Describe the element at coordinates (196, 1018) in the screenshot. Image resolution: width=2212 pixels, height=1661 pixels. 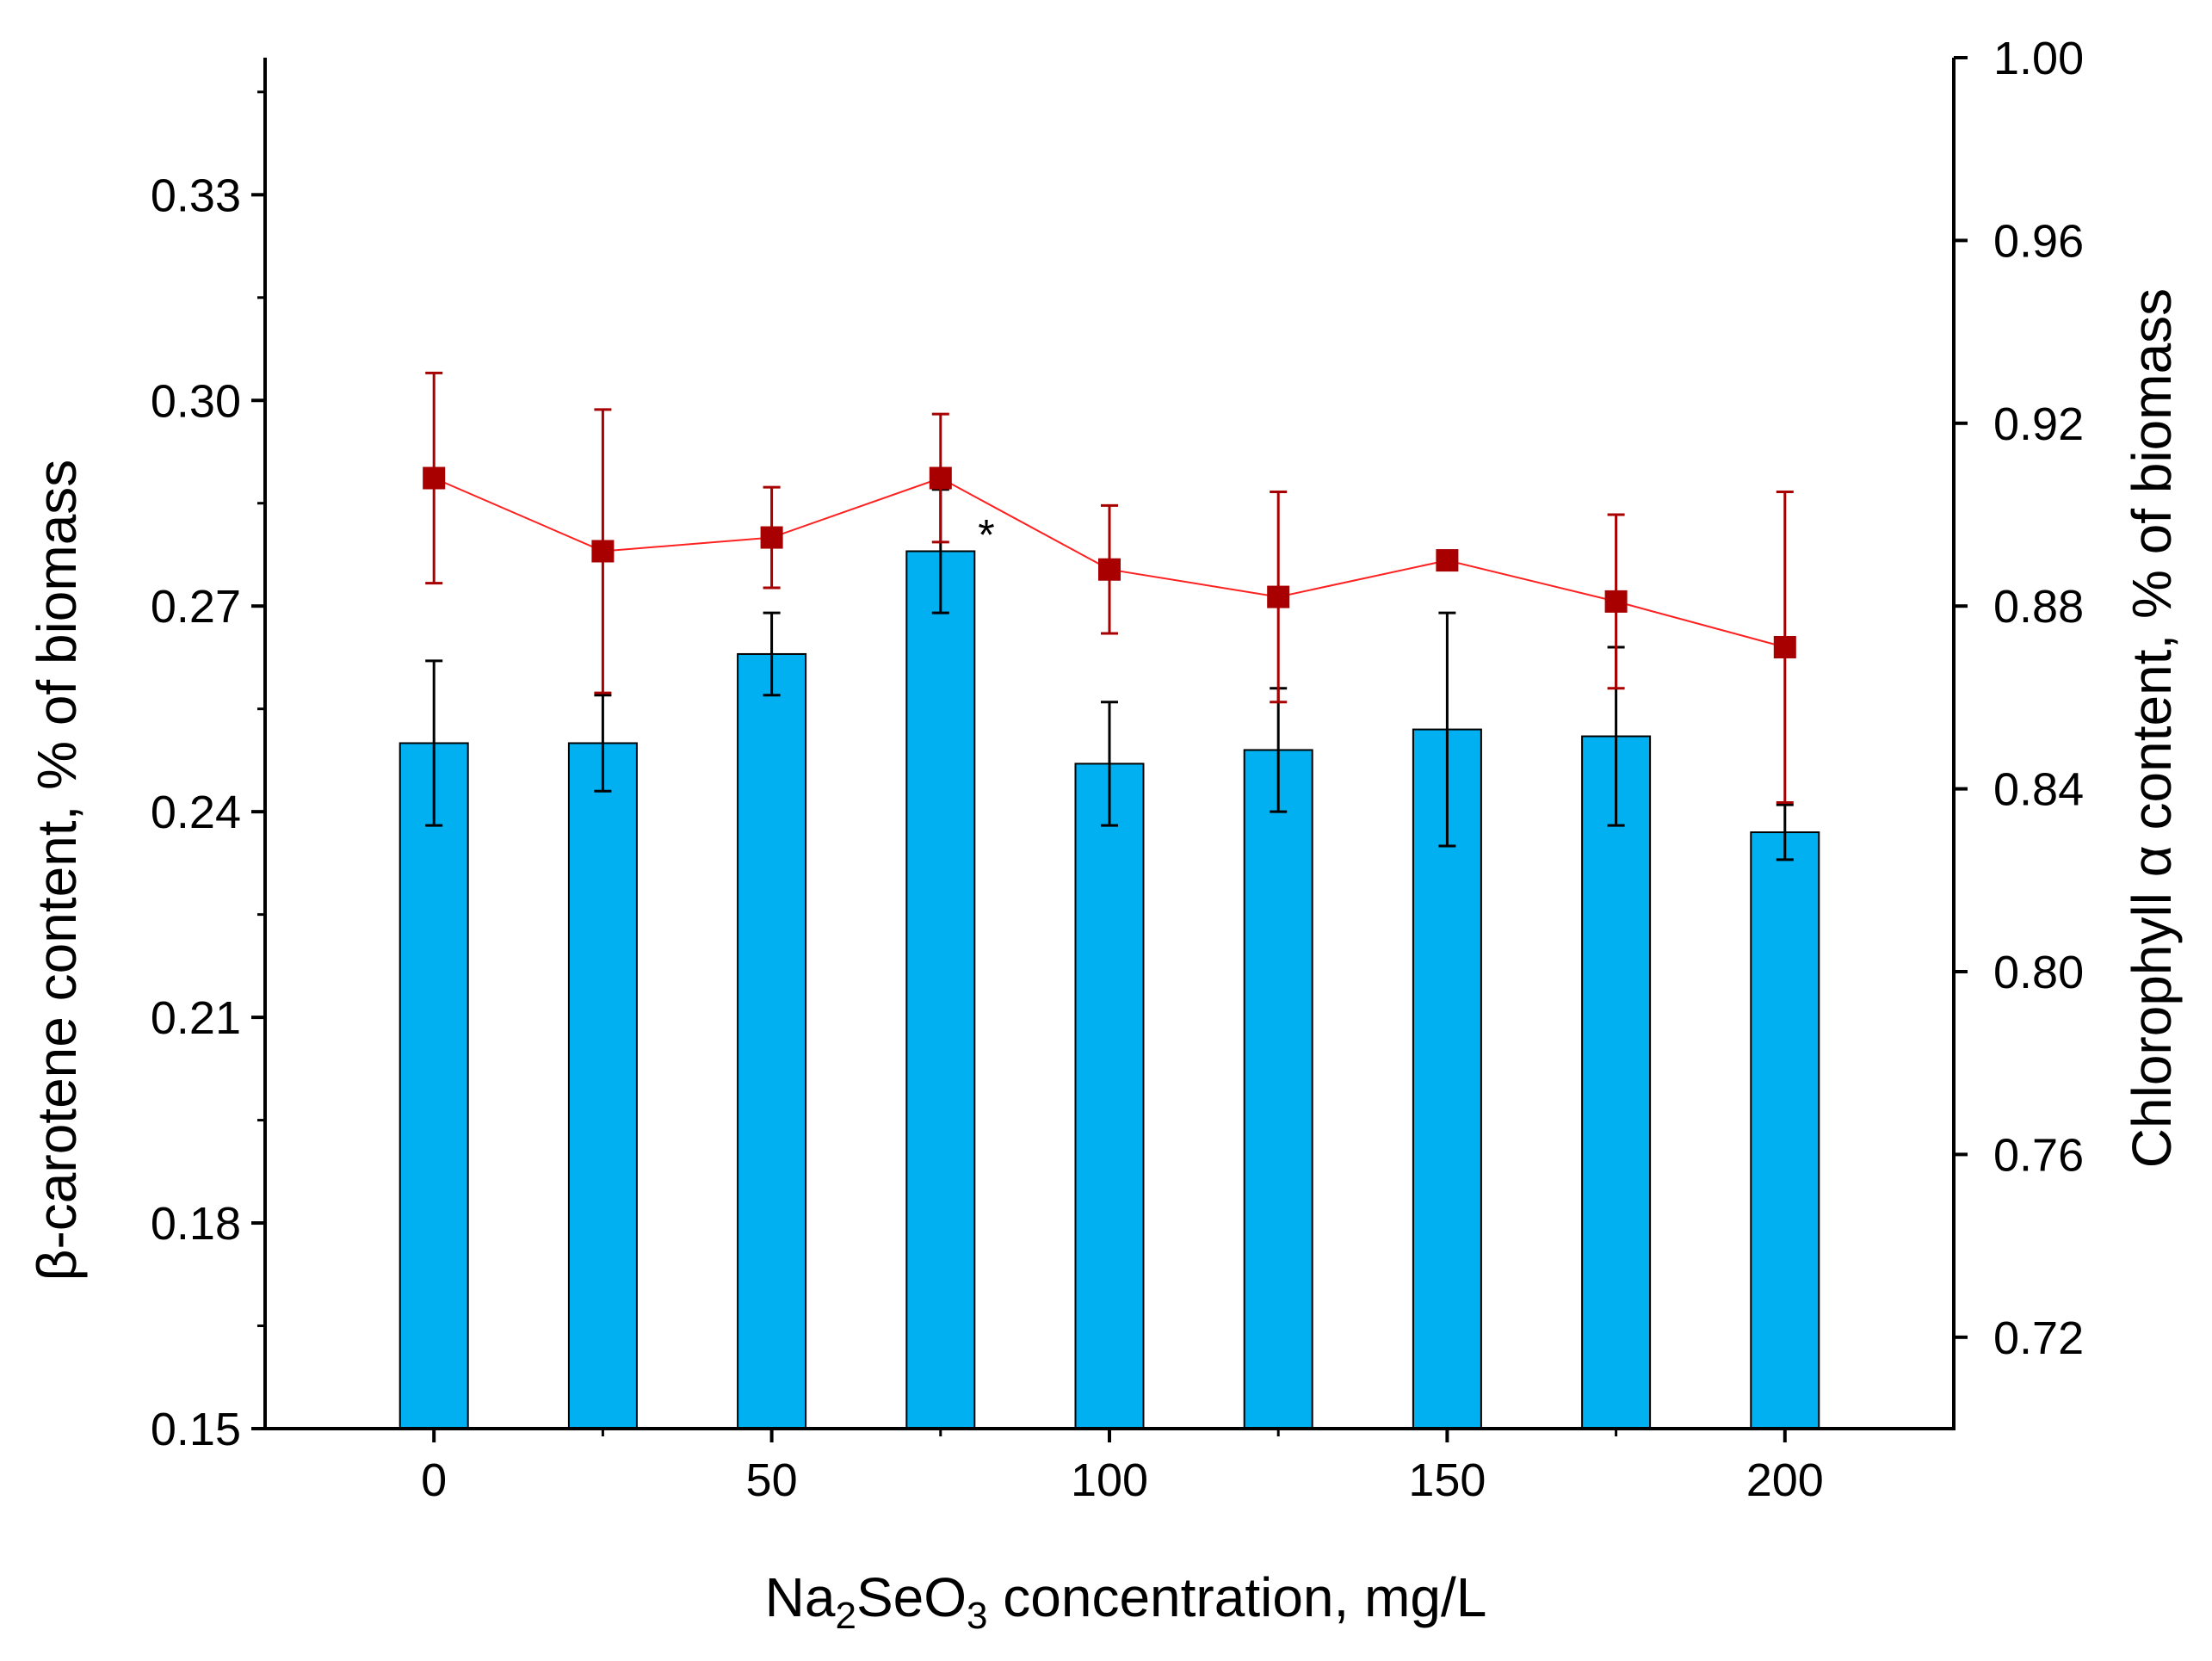
I see `y-left-tick-label: 0.21` at that location.